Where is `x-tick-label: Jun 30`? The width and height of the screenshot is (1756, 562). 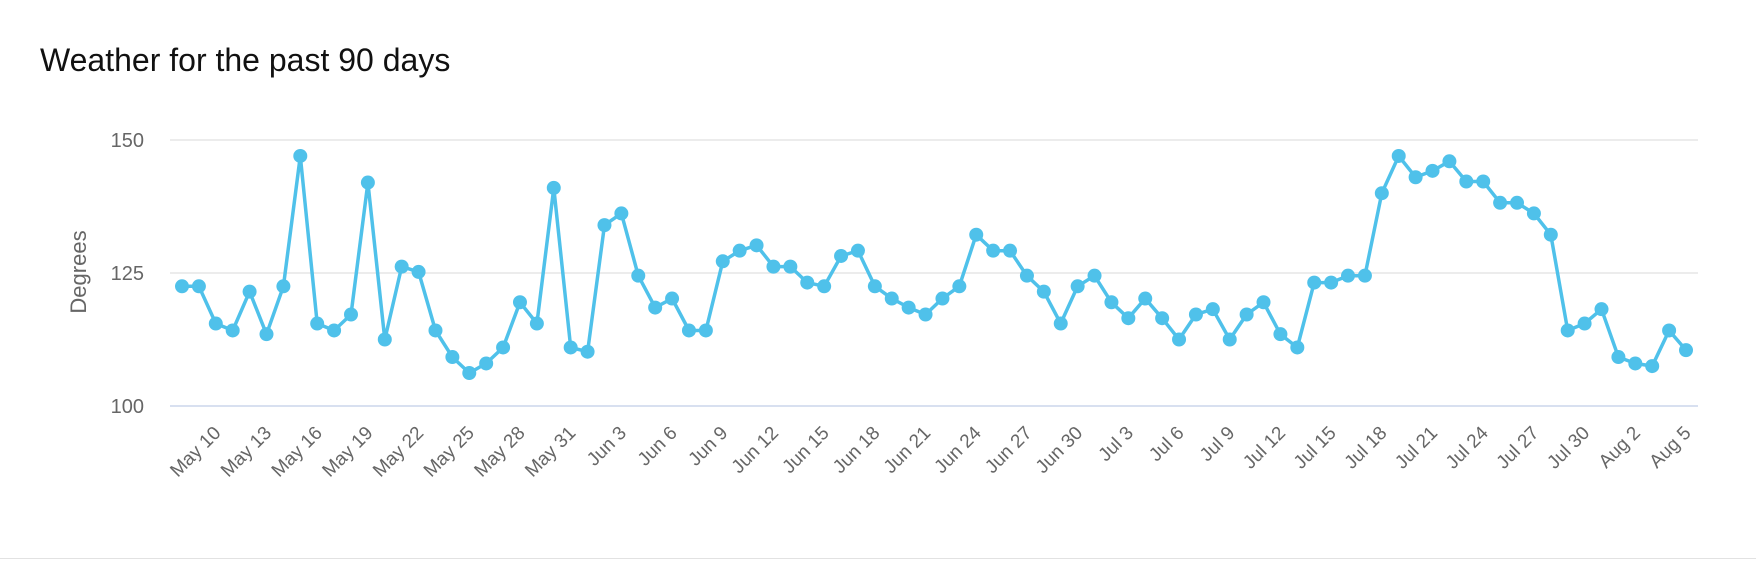 x-tick-label: Jun 30 is located at coordinates (1059, 450).